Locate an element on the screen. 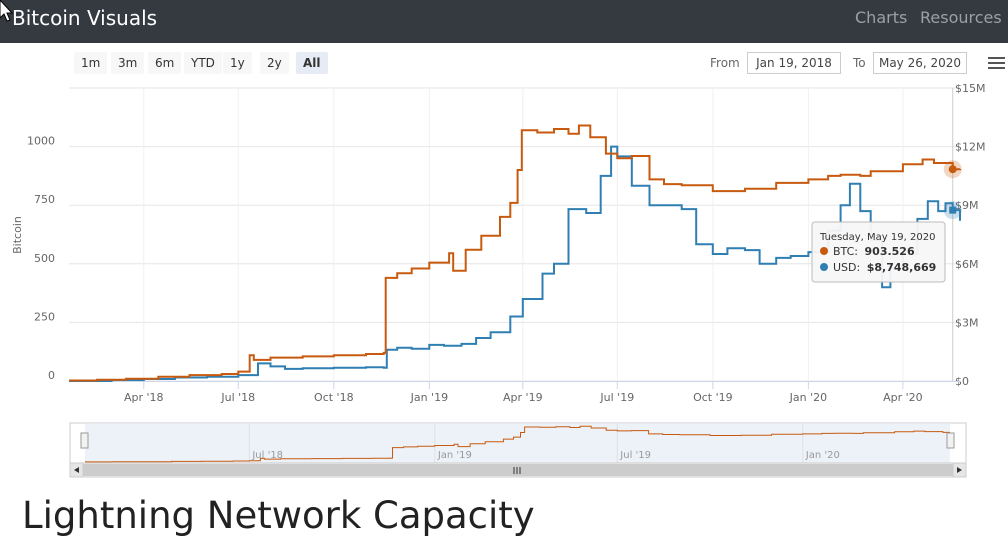 The image size is (1008, 539). range-2y-button: 2y is located at coordinates (274, 63).